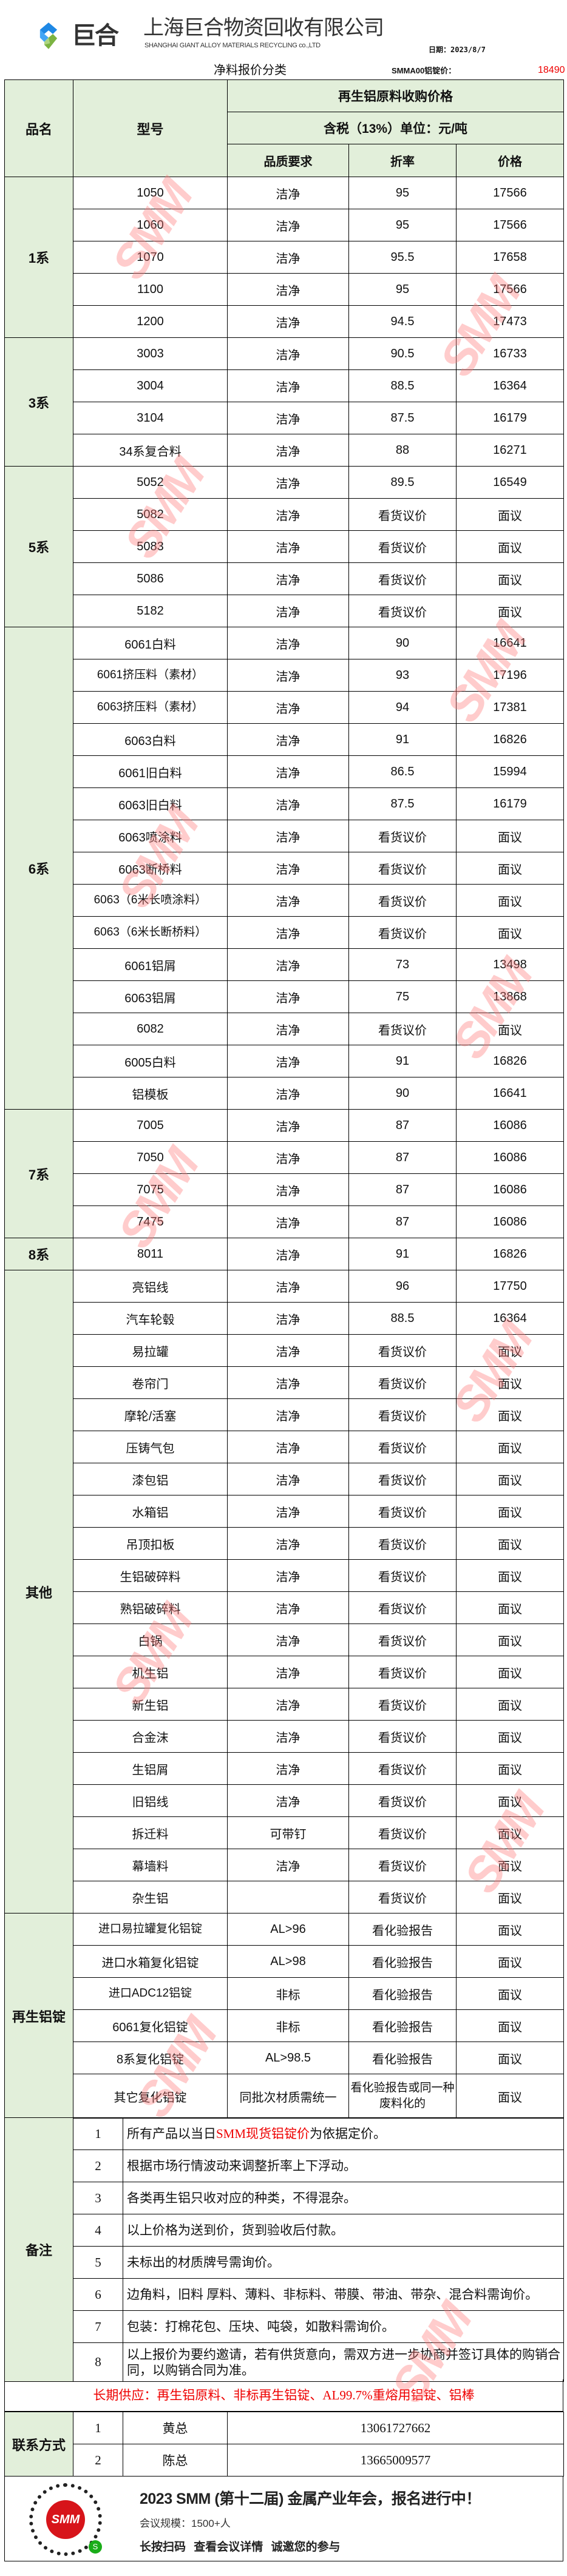 Image resolution: width=567 pixels, height=2576 pixels. I want to click on model-cell: 进口易拉罐复化铝锭, so click(151, 1929).